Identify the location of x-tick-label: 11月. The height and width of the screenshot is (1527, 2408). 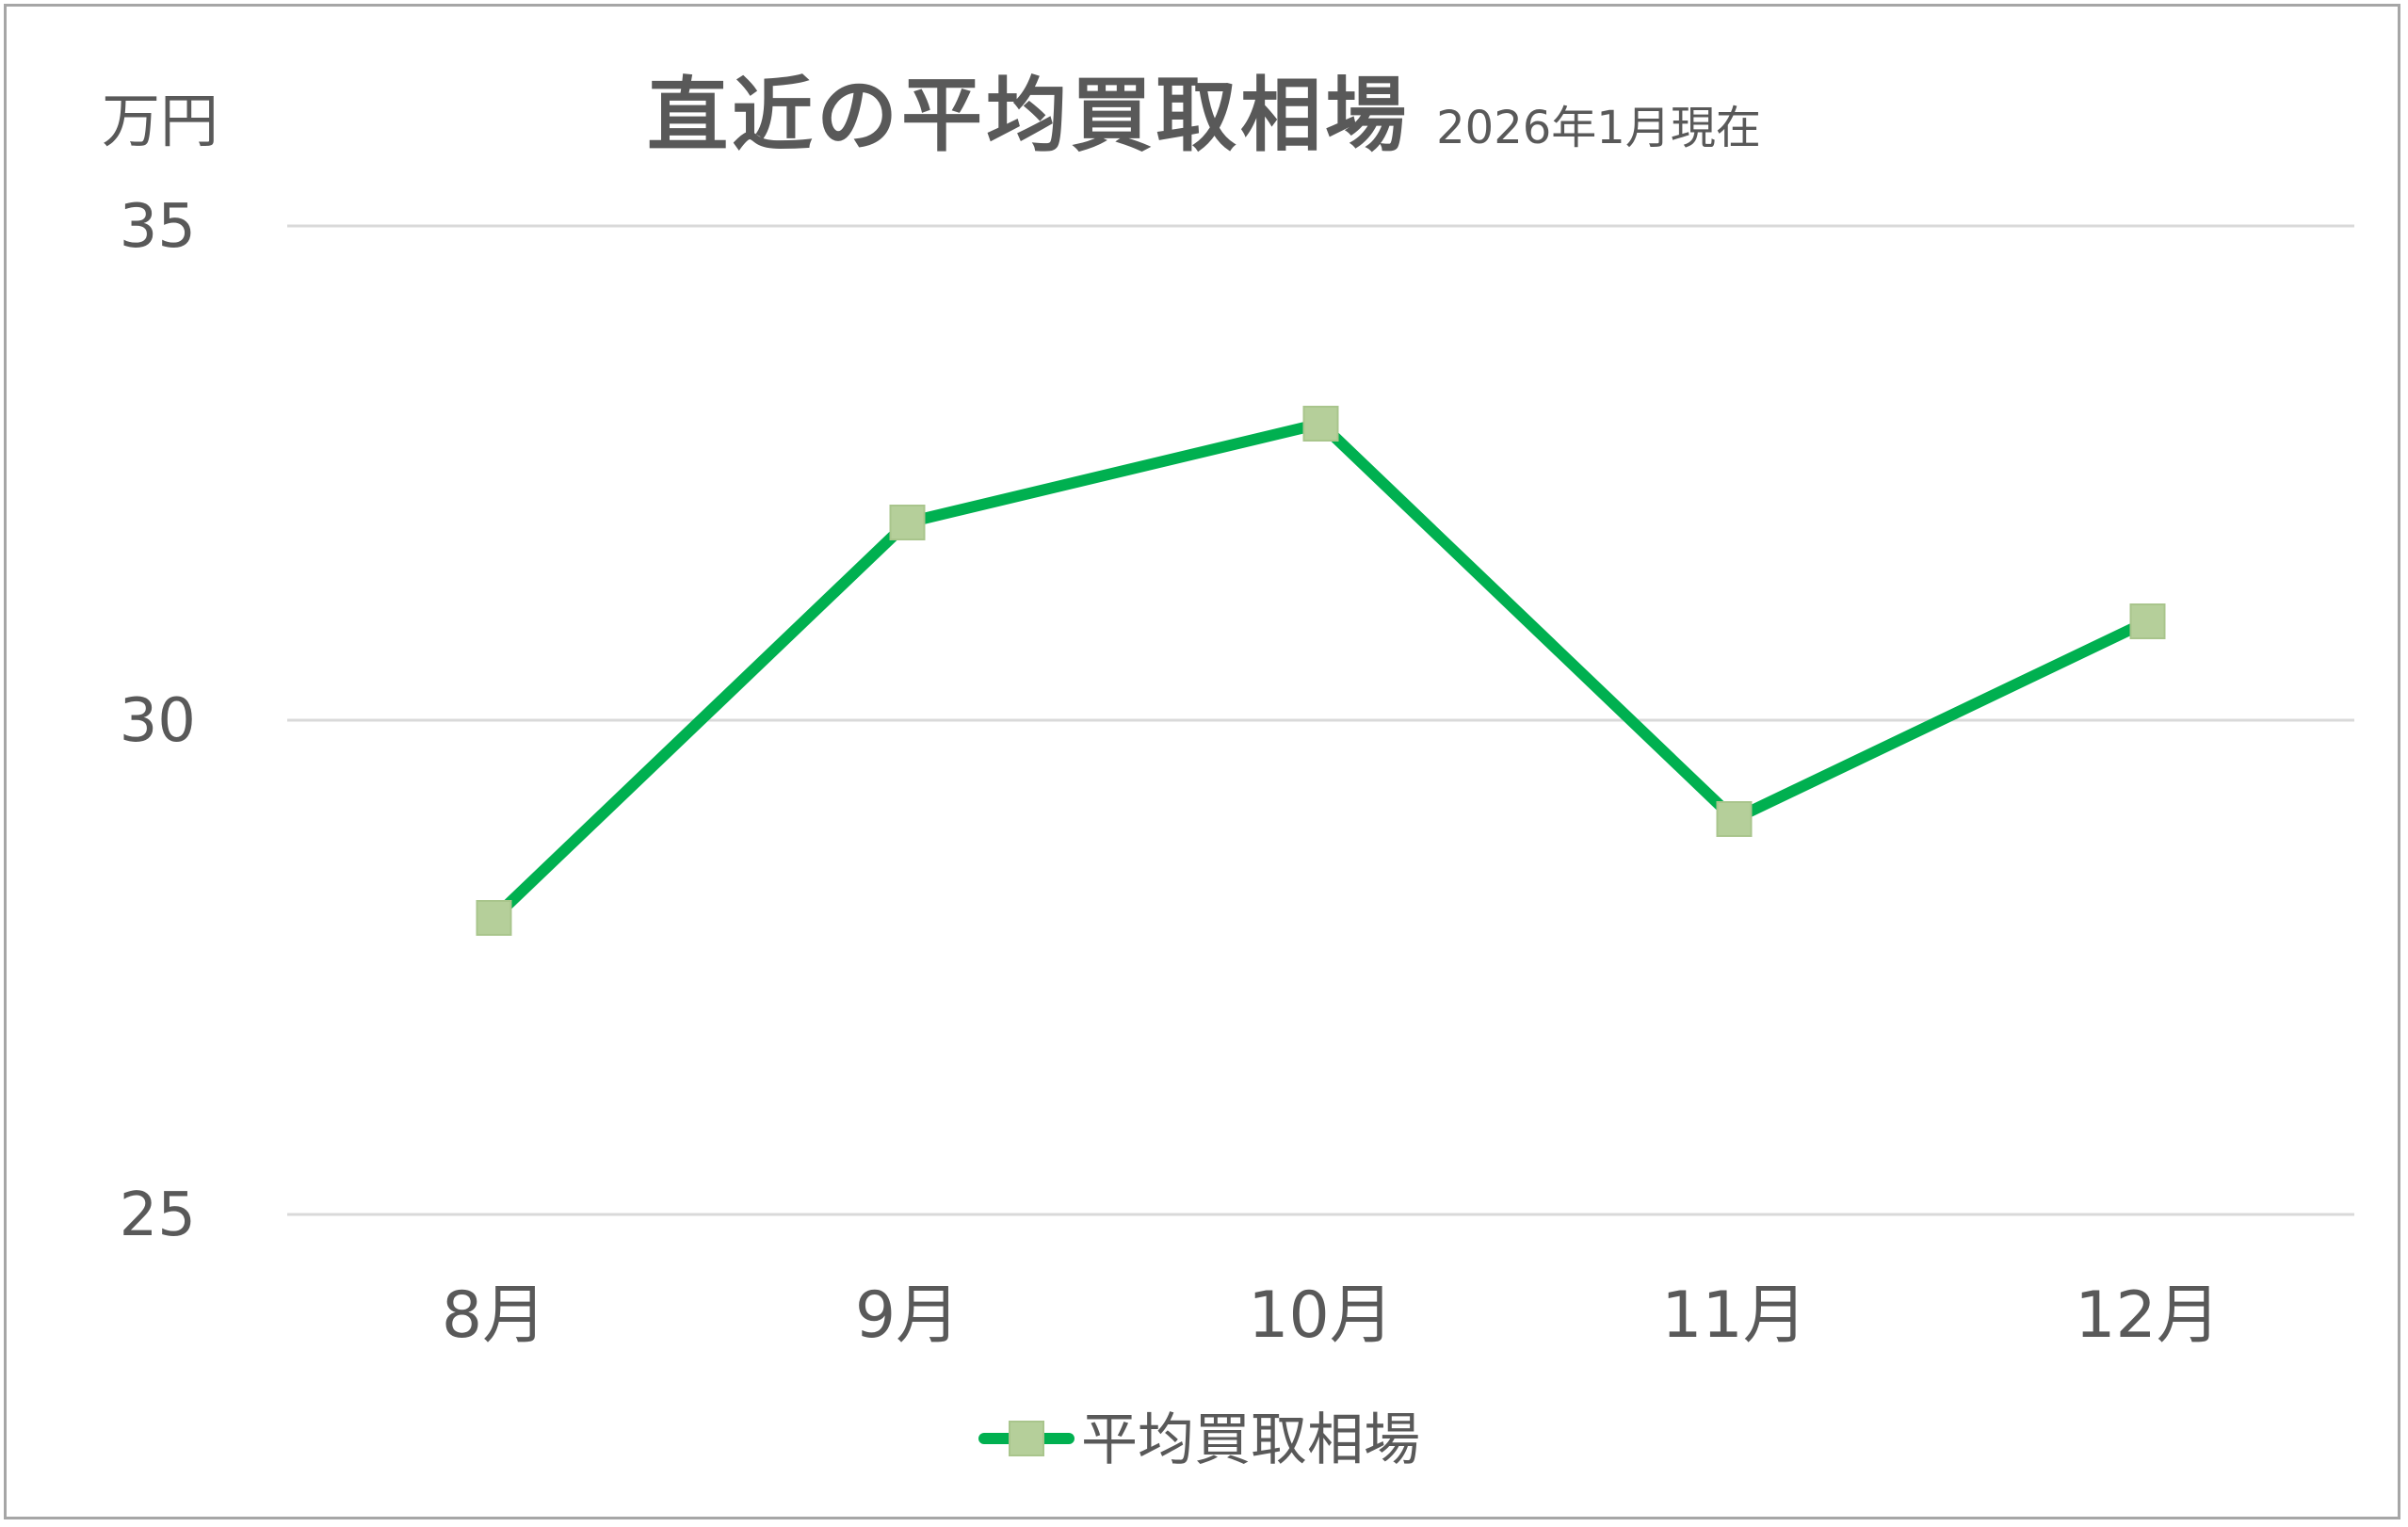
(1734, 1315).